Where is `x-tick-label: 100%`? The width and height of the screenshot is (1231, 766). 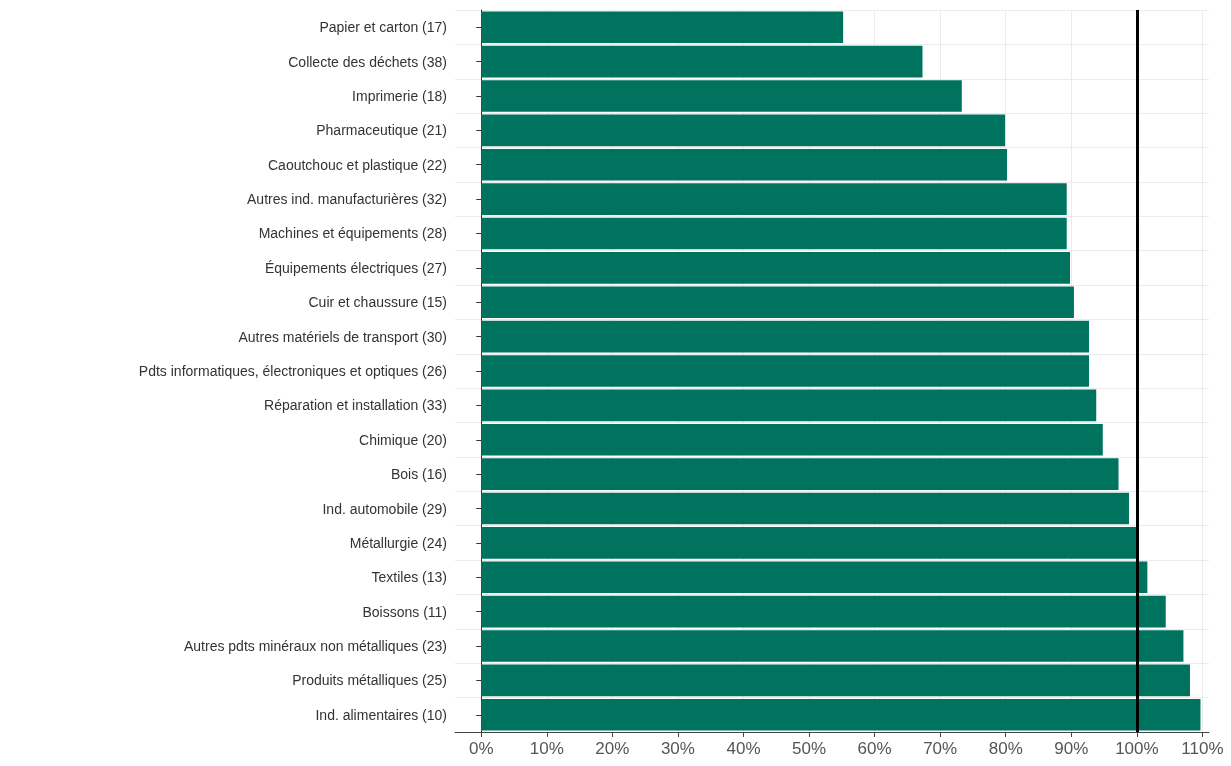
x-tick-label: 100% is located at coordinates (1137, 748).